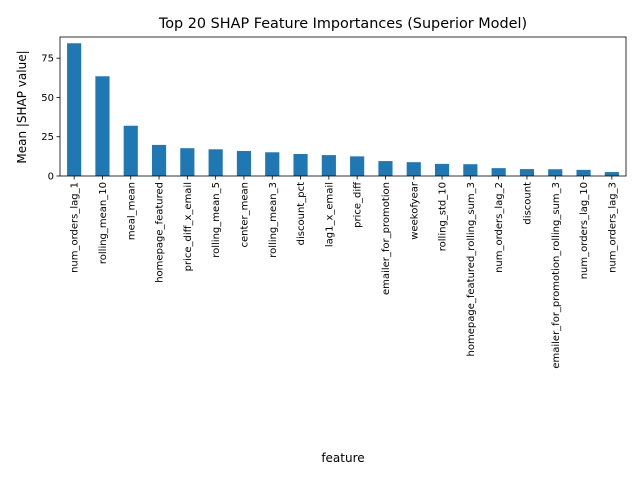  What do you see at coordinates (443, 216) in the screenshot?
I see `x-tick-label: rolling_std_10` at bounding box center [443, 216].